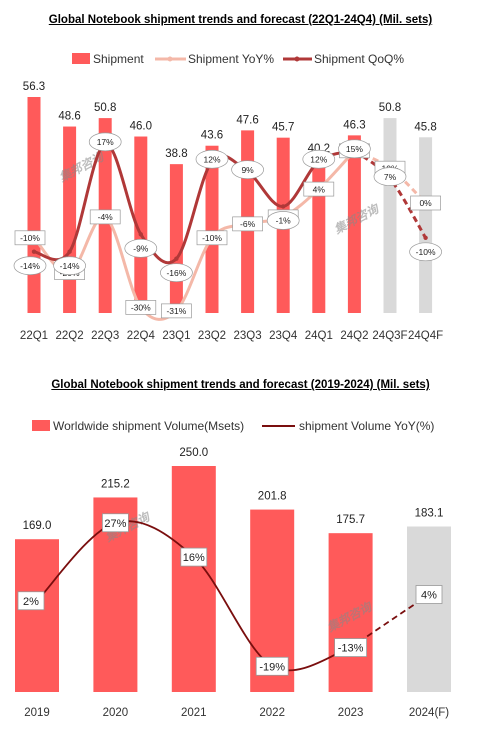  I want to click on yoy-label-23Q3: -6%, so click(247, 224).